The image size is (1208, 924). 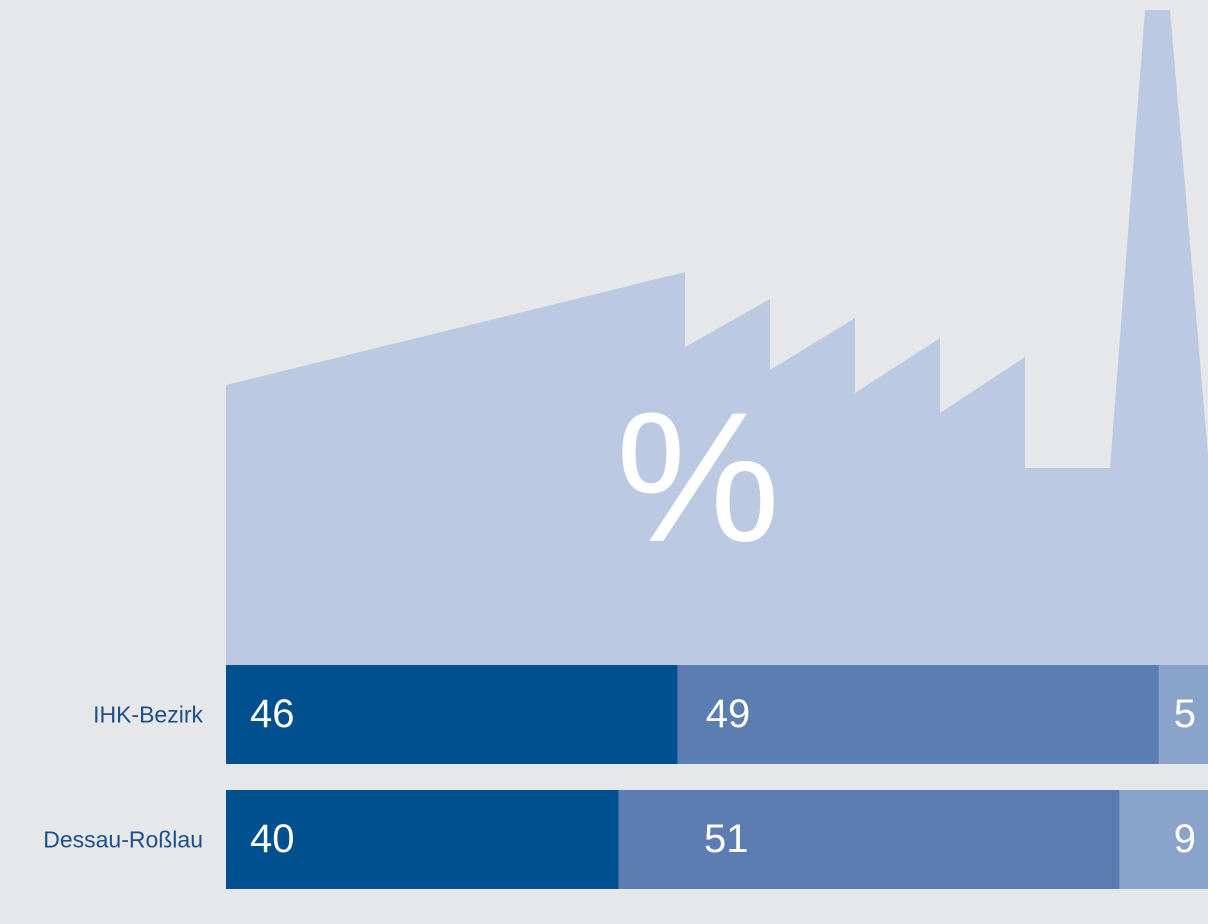 What do you see at coordinates (272, 839) in the screenshot?
I see `value-label: 40` at bounding box center [272, 839].